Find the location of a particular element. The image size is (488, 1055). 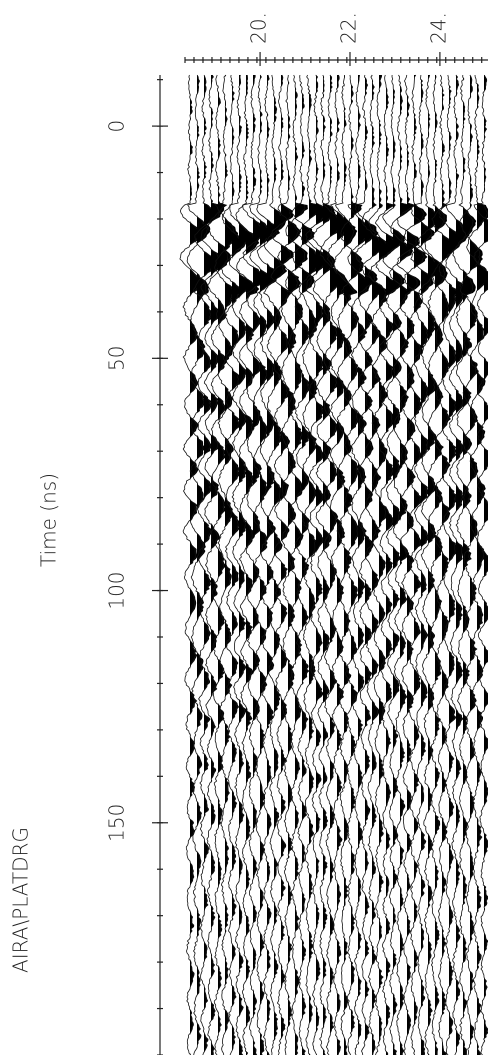

y-tick-label: 150 is located at coordinates (117, 823).